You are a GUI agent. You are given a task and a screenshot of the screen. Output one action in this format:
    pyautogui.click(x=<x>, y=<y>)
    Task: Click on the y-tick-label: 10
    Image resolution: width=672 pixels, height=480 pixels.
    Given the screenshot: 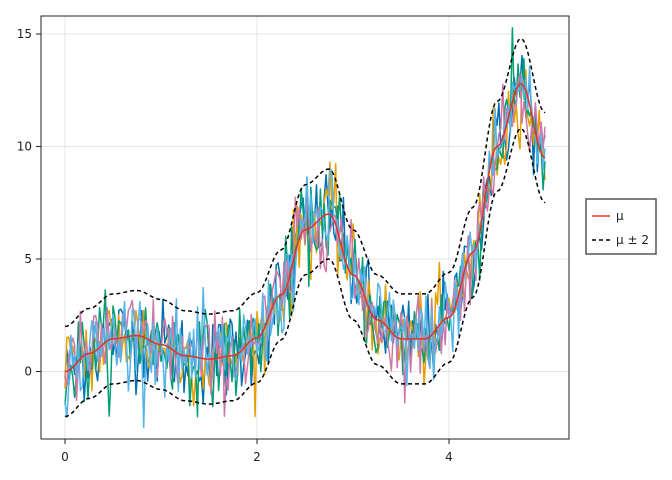 What is the action you would take?
    pyautogui.click(x=24, y=147)
    